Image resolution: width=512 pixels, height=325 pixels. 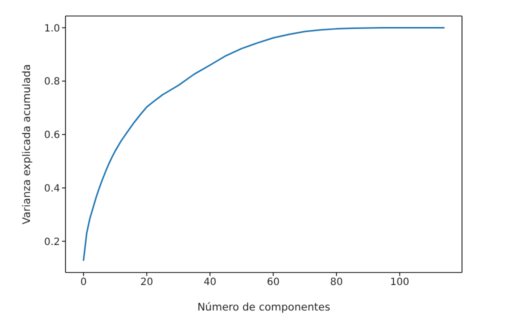 What do you see at coordinates (83, 282) in the screenshot?
I see `x-tick-label: 0` at bounding box center [83, 282].